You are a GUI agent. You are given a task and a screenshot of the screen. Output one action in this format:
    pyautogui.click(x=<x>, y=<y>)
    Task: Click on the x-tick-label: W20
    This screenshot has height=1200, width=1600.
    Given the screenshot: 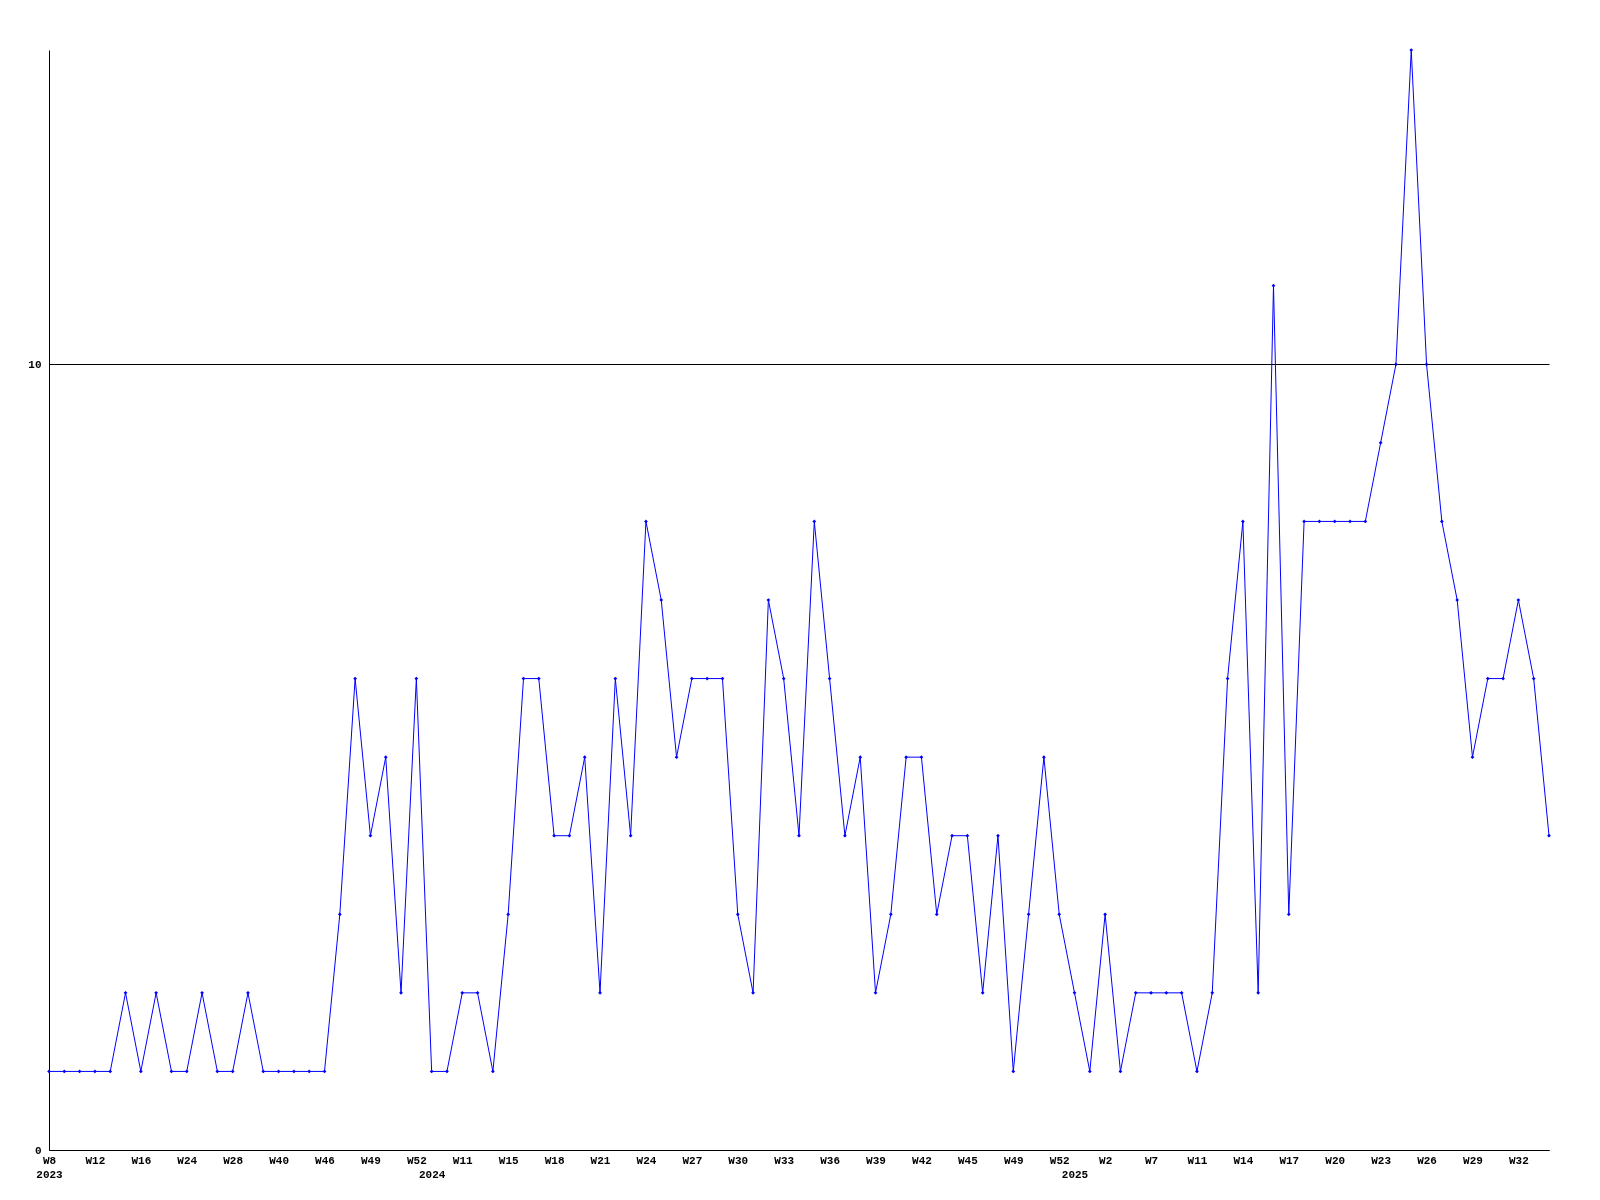 What is the action you would take?
    pyautogui.click(x=1335, y=1160)
    